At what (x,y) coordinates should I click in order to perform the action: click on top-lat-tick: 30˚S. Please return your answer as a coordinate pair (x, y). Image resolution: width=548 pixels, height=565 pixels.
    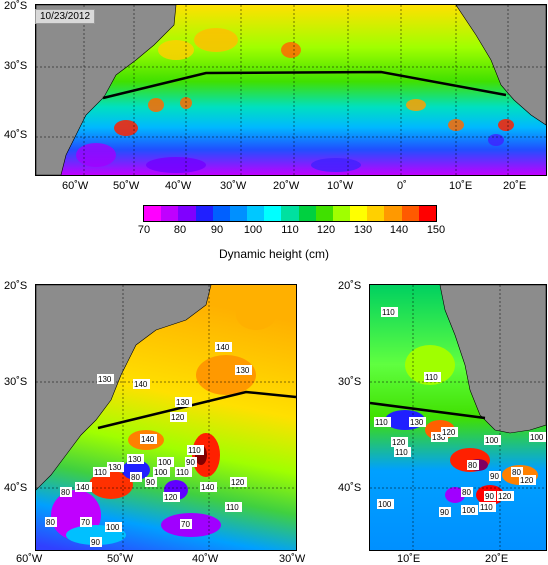
    Looking at the image, I should click on (16, 66).